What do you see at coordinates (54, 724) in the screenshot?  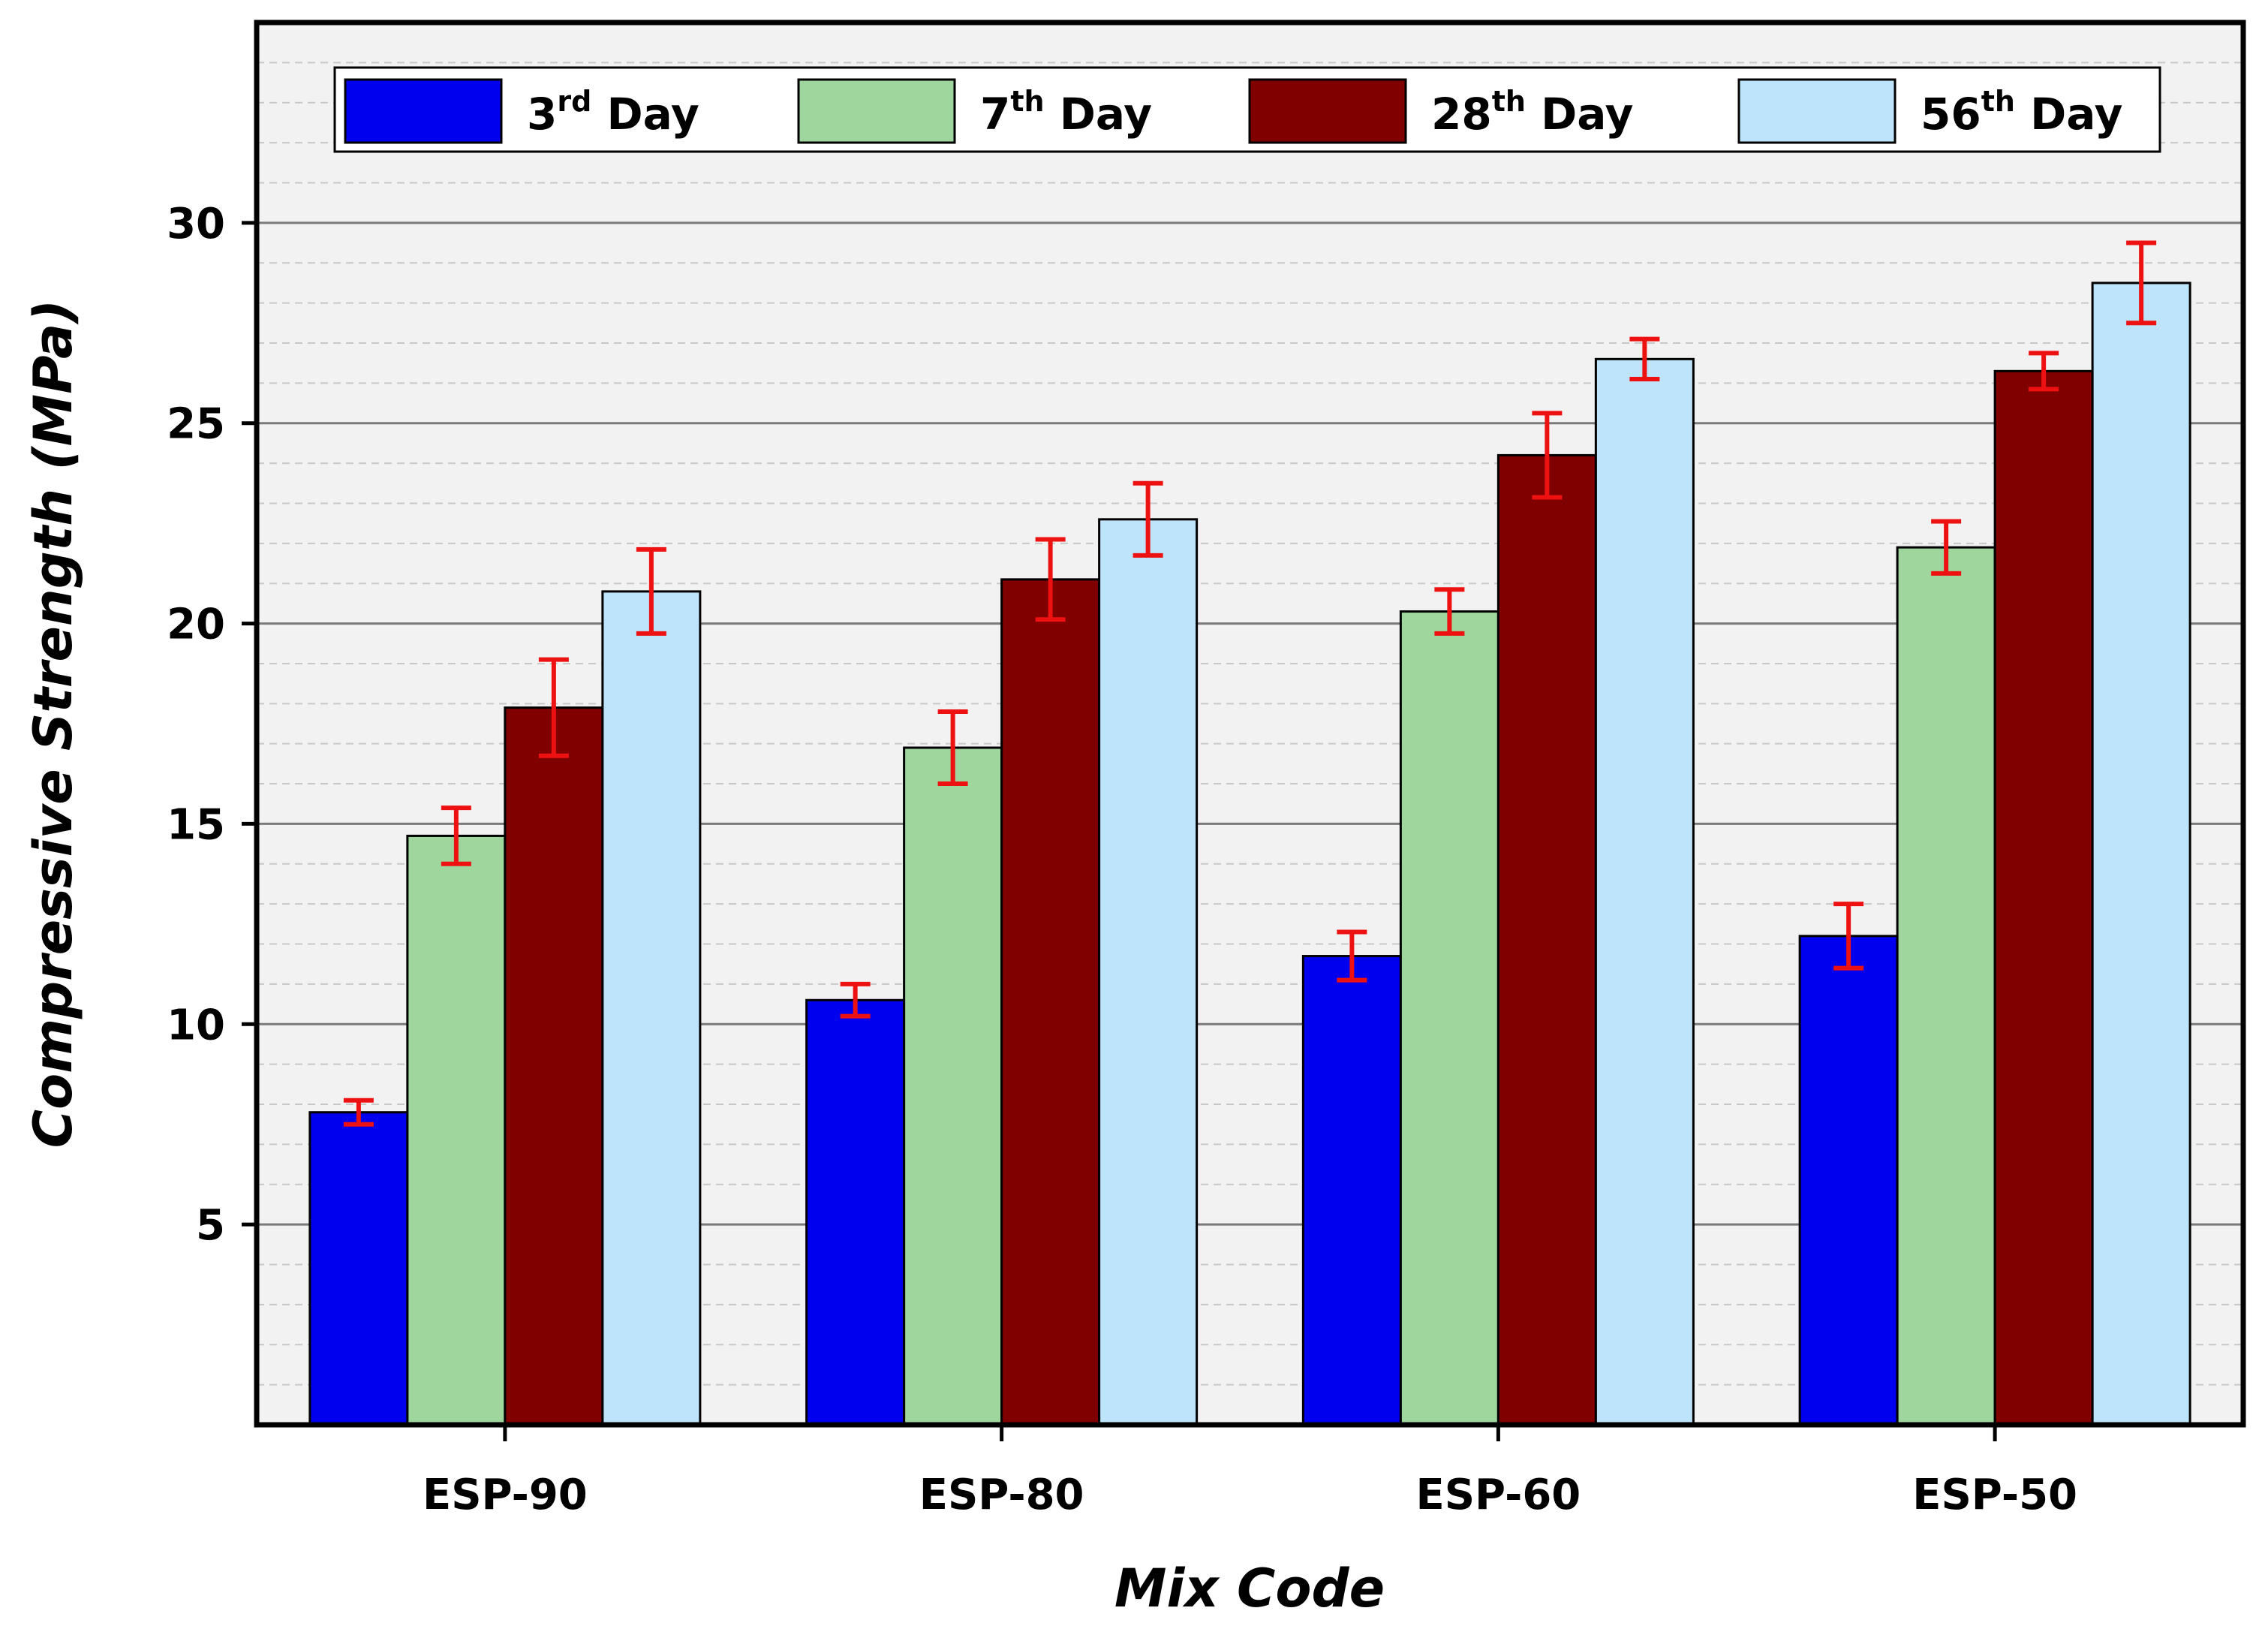 I see `y-axis-title: Compressive Strength (MPa)` at bounding box center [54, 724].